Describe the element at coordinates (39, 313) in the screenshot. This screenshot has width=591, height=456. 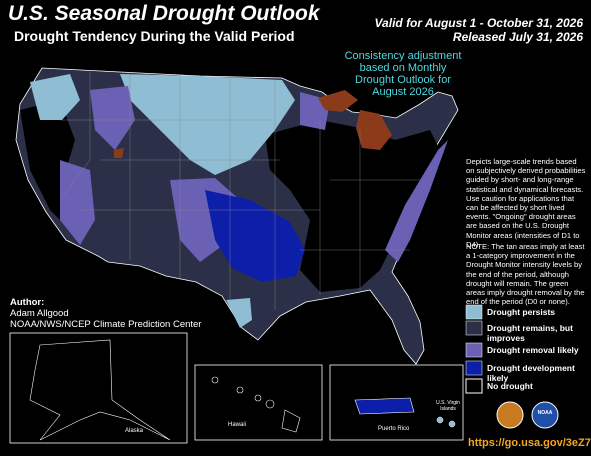
I see `author-name: Adam Allgood` at that location.